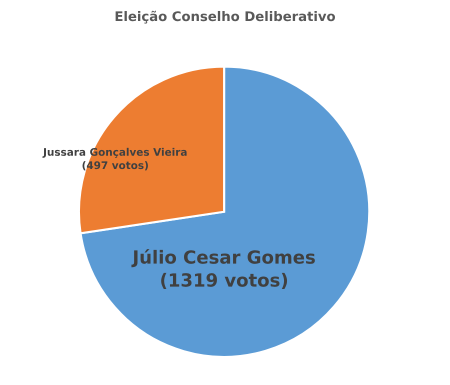 The width and height of the screenshot is (450, 385). Describe the element at coordinates (223, 258) in the screenshot. I see `slice-label: Júlio Cesar Gomes` at that location.